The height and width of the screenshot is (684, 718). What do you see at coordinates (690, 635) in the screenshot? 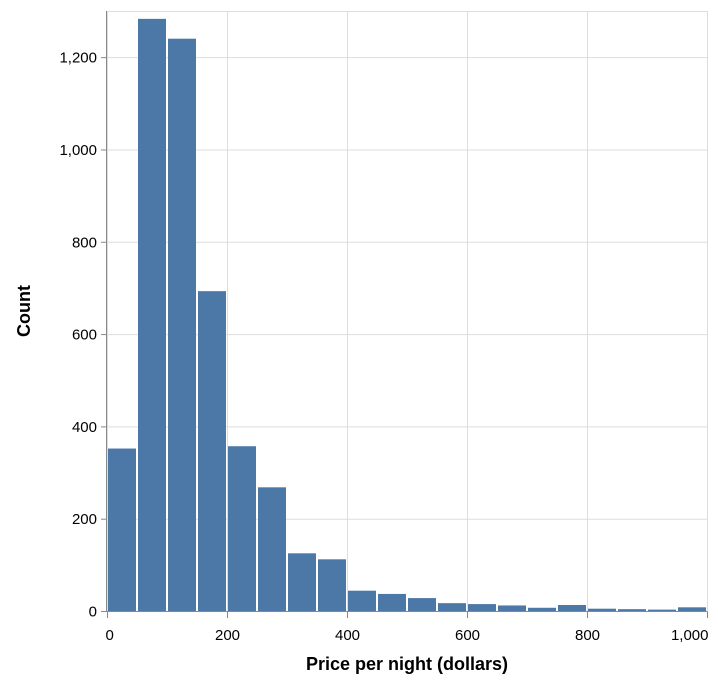
I see `x-tick-label-5: 1,000` at bounding box center [690, 635].